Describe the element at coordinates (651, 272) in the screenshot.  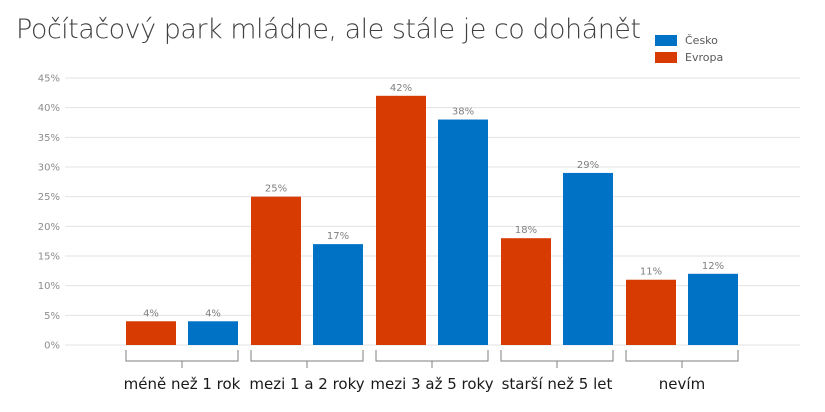
I see `data-label: 11%` at that location.